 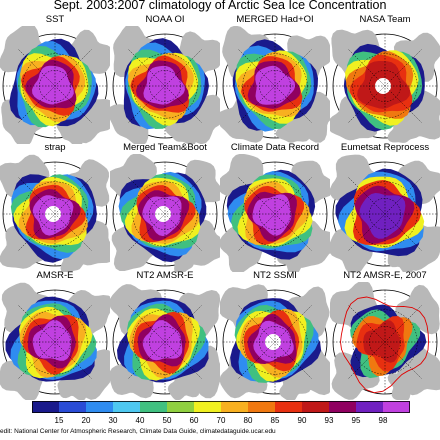 What do you see at coordinates (275, 275) in the screenshot?
I see `panel-label: NT2 SSMI` at bounding box center [275, 275].